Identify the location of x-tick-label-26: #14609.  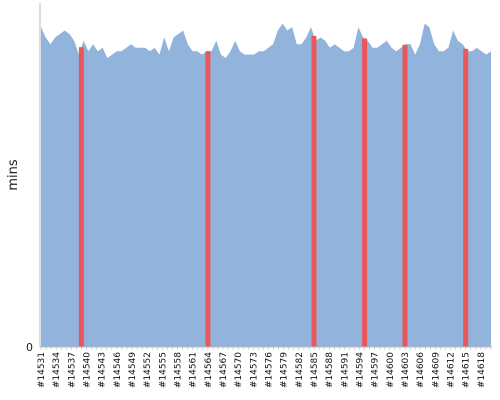
(436, 370).